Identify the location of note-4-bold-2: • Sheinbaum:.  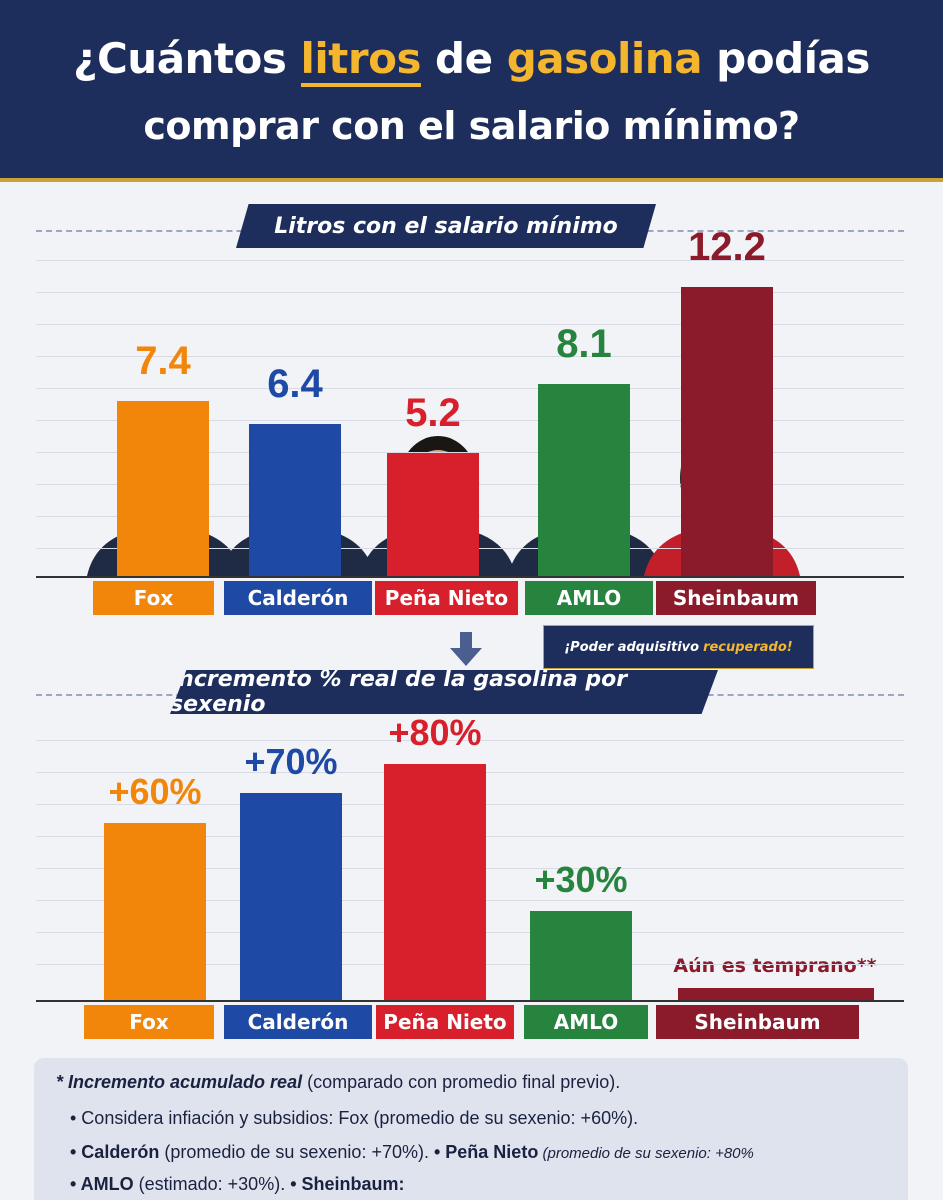
(347, 1184).